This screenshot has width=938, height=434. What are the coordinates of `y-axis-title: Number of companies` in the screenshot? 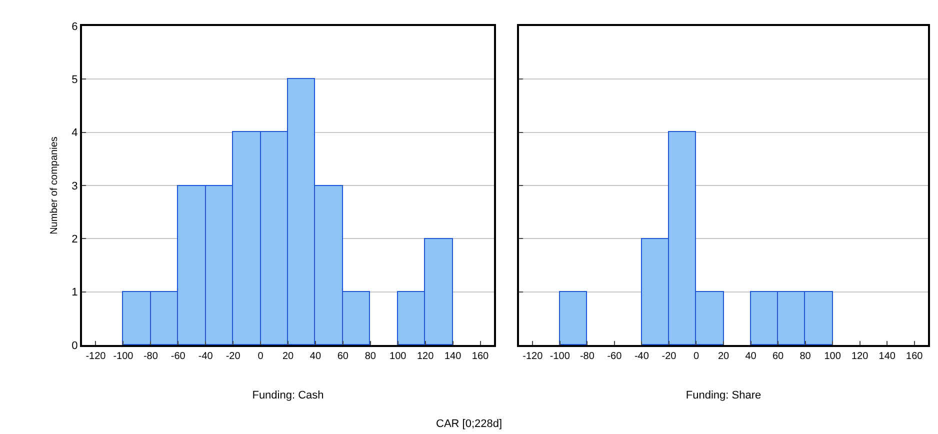 It's located at (54, 185).